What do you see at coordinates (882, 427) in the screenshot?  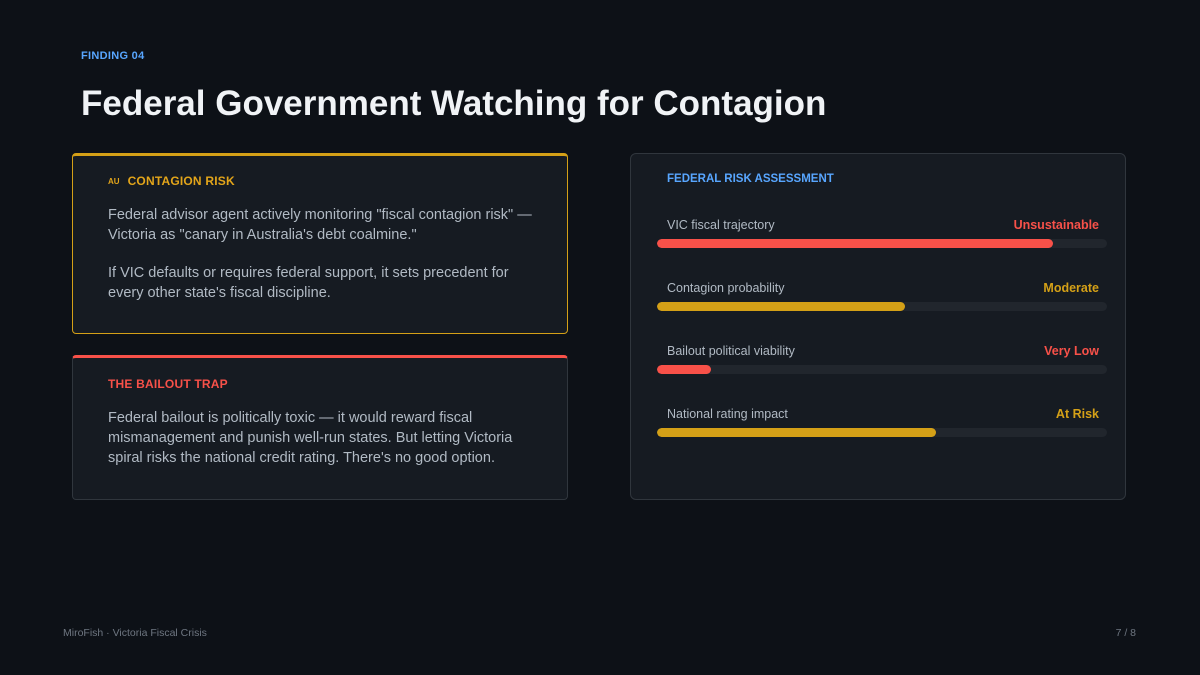 I see `risk-row-national-rating-impact: National rating impact At Risk` at bounding box center [882, 427].